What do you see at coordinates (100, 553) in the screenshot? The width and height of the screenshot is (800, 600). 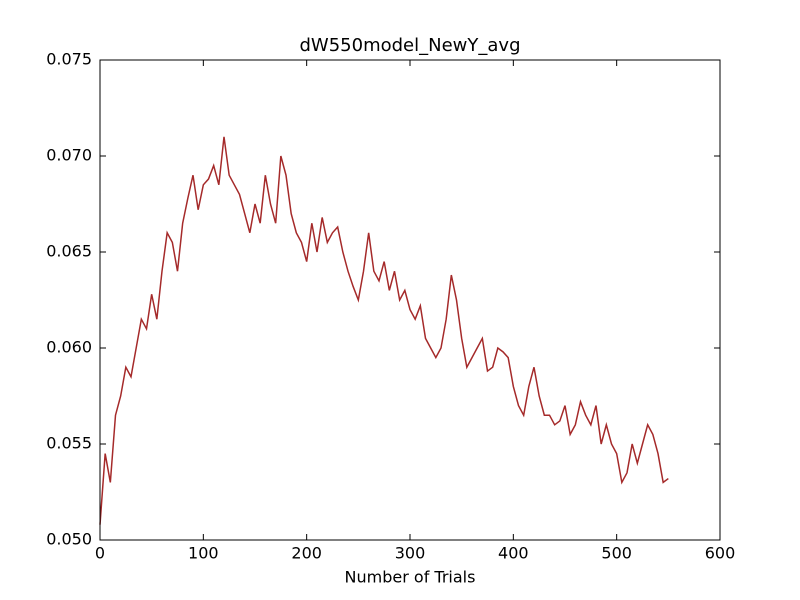 I see `x-tick-label: 0` at bounding box center [100, 553].